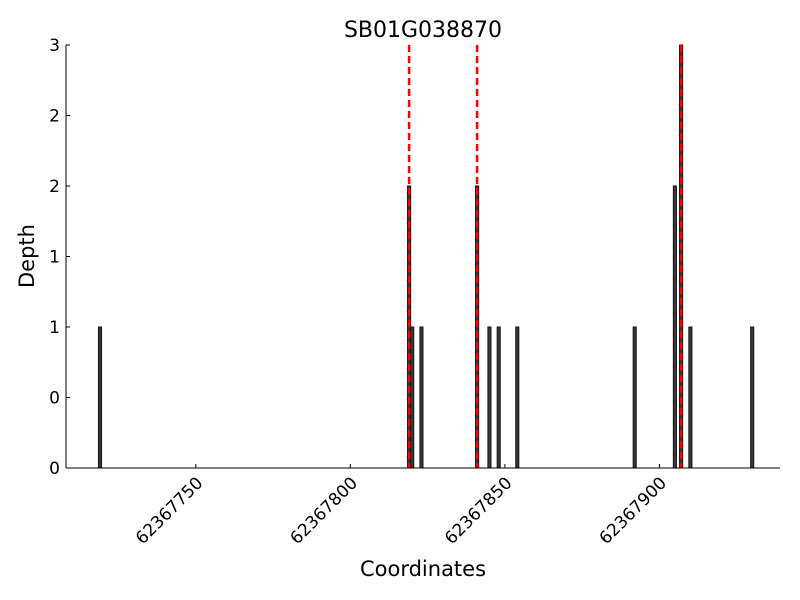  What do you see at coordinates (27, 256) in the screenshot?
I see `y-axis-label: Depth` at bounding box center [27, 256].